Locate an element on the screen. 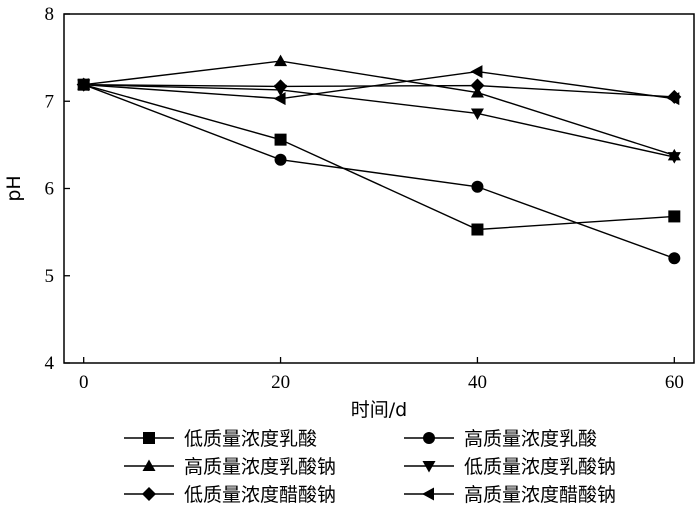 The height and width of the screenshot is (513, 700). data-point-triangle-up is located at coordinates (281, 60).